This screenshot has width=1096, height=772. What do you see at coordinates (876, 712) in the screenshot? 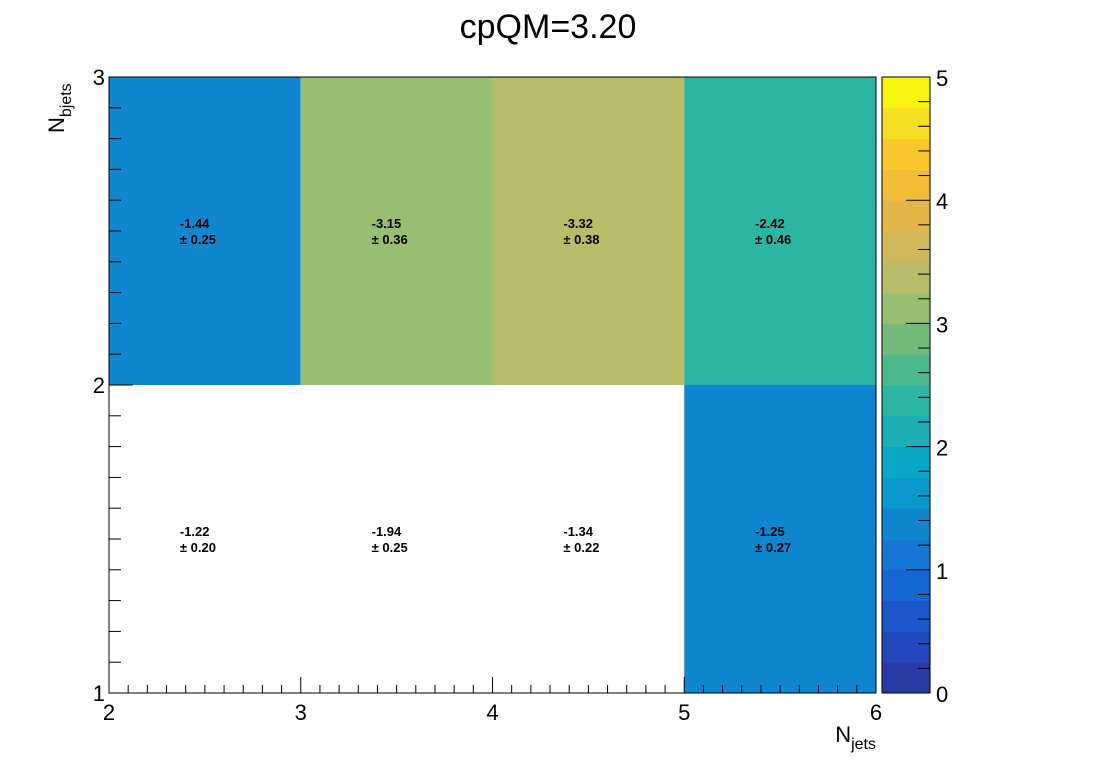
I see `x-tick-label: 6` at bounding box center [876, 712].